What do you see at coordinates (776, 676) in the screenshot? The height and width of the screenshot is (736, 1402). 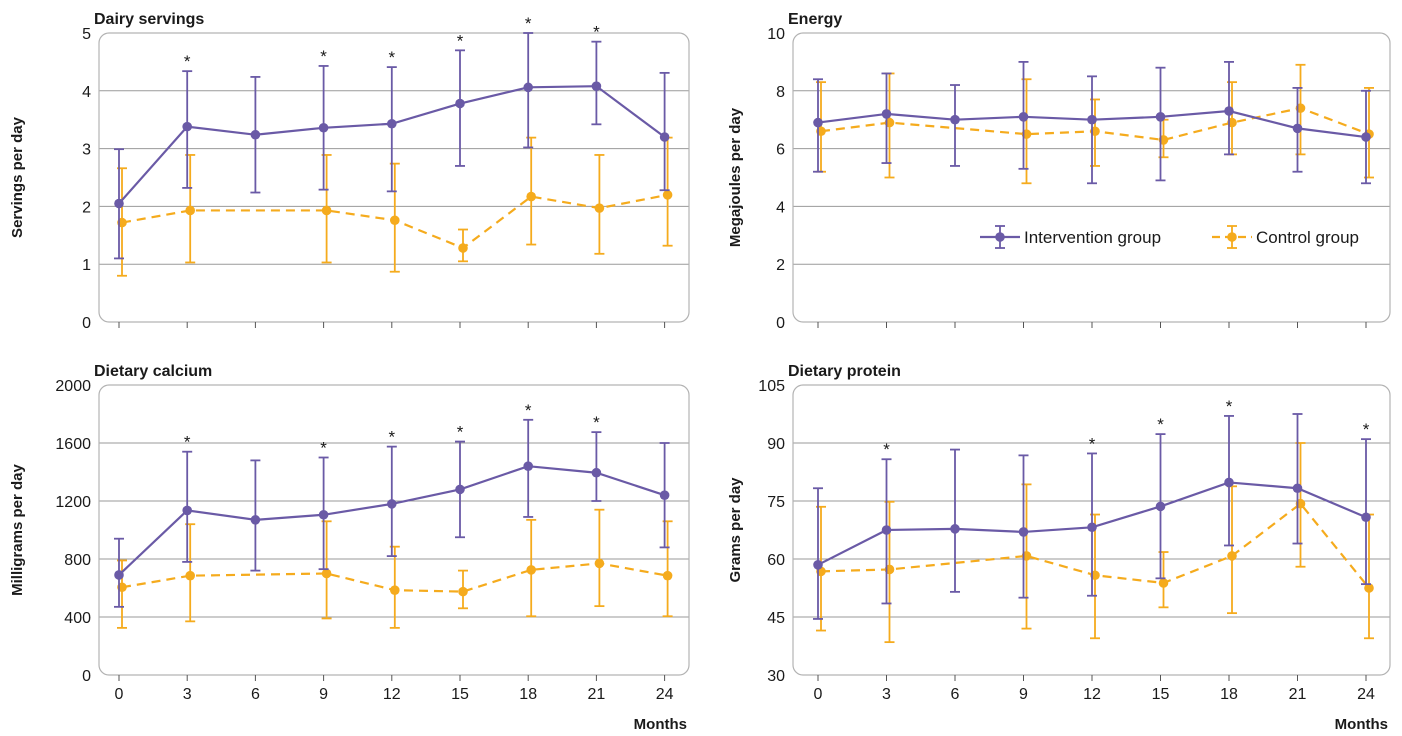 I see `y-tick-label: 30` at bounding box center [776, 676].